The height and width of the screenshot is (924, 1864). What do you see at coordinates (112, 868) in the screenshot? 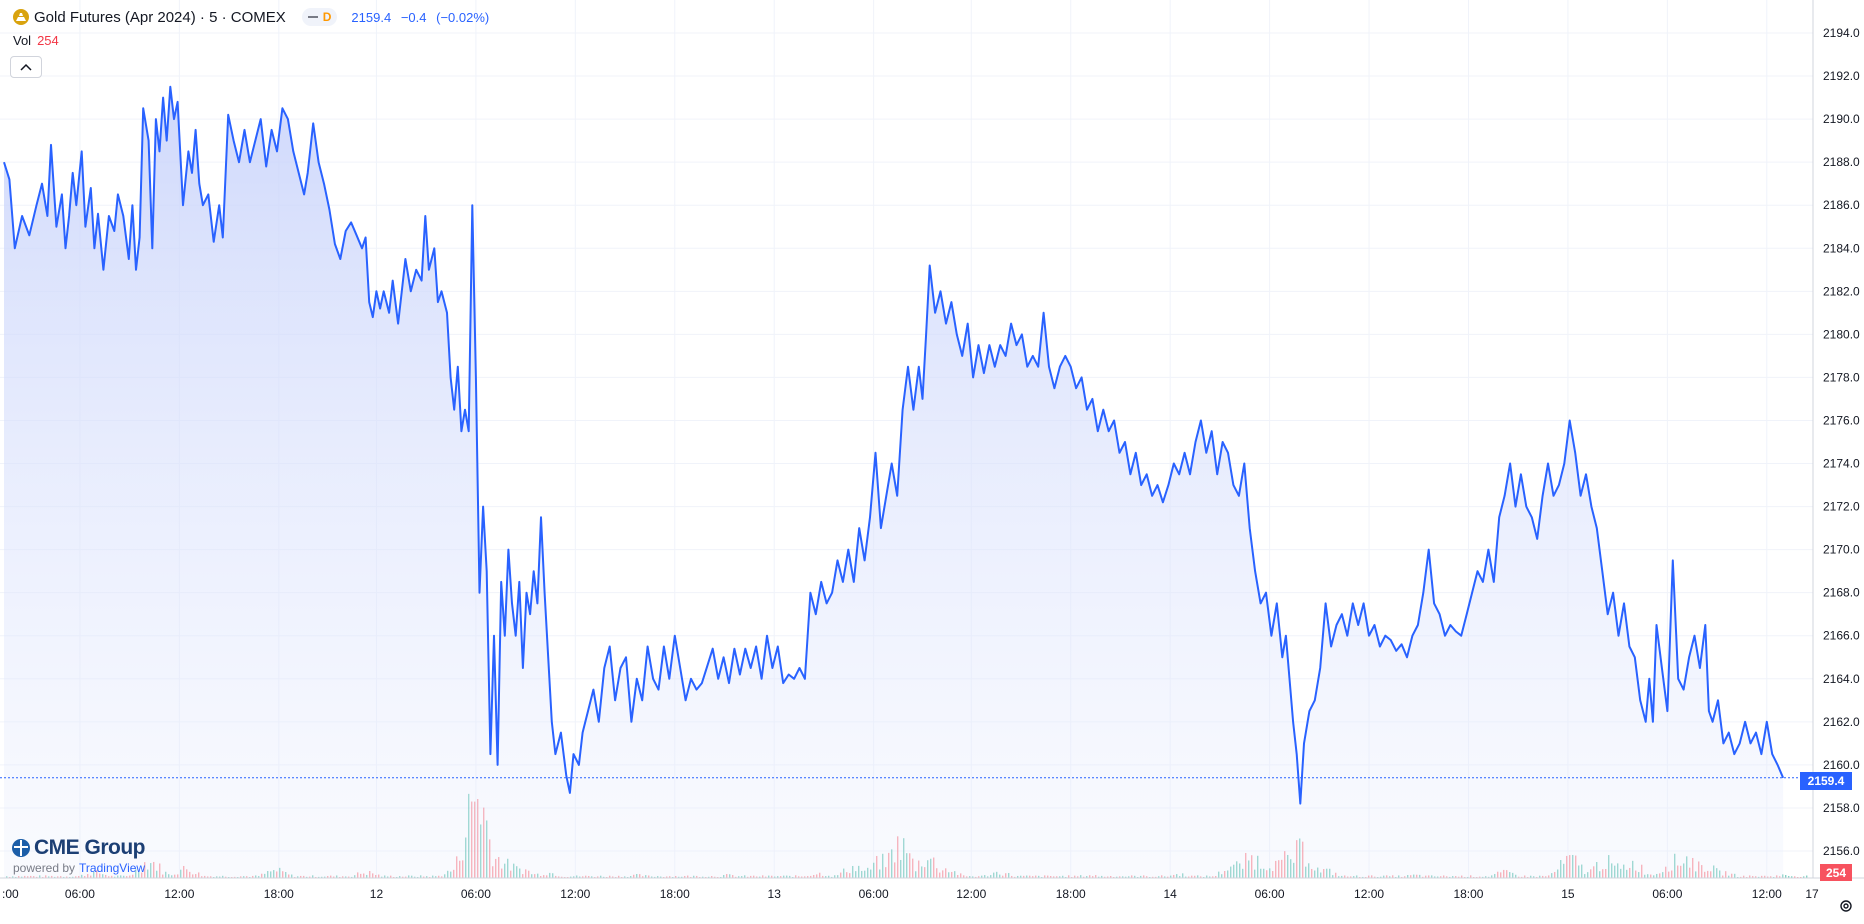
I see `tradingview-link: TradingView` at bounding box center [112, 868].